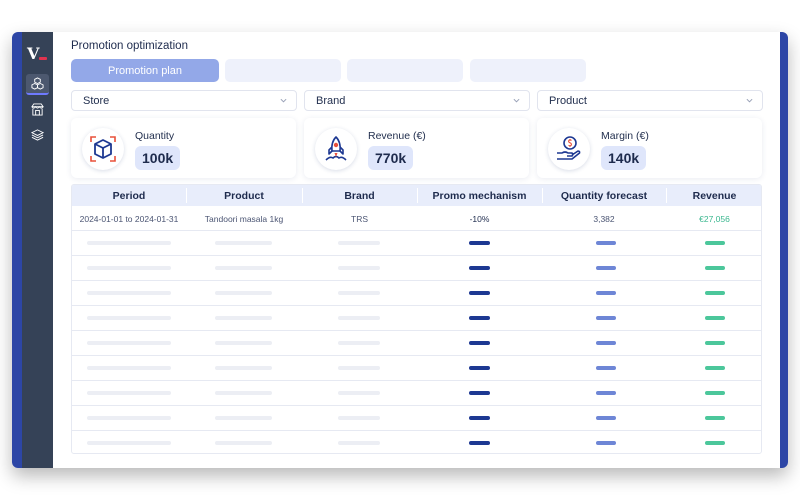  I want to click on column-header-brand: Brand, so click(359, 195).